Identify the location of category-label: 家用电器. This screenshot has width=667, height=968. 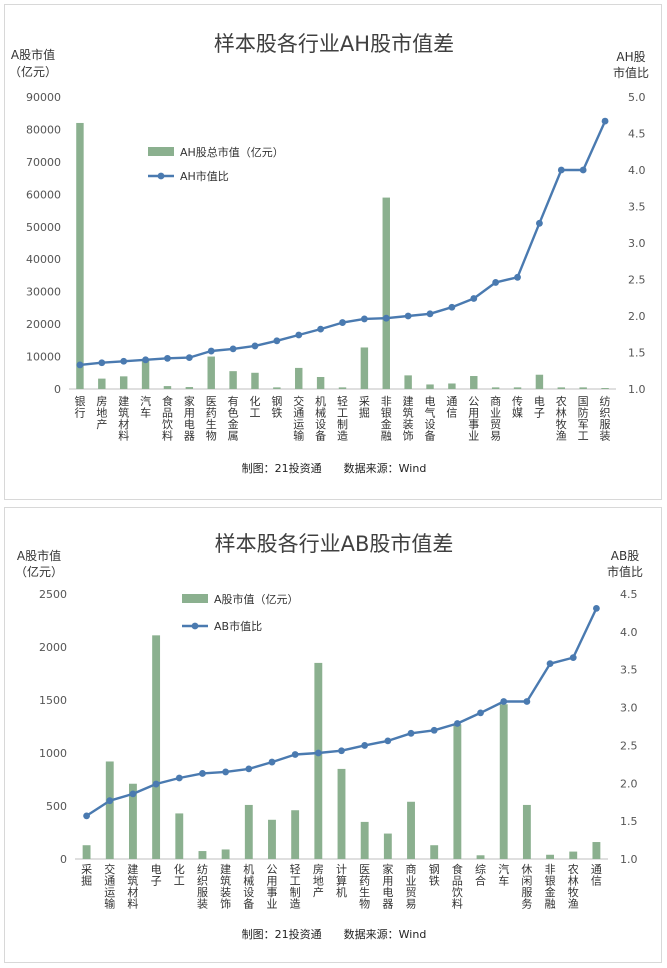
(387, 886).